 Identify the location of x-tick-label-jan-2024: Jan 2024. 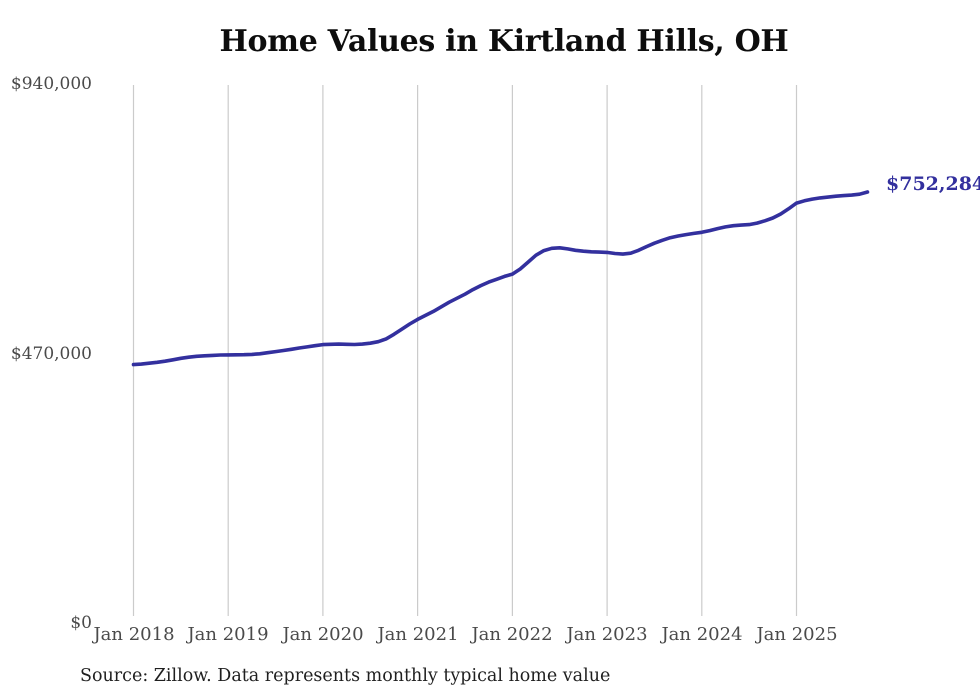
(702, 634).